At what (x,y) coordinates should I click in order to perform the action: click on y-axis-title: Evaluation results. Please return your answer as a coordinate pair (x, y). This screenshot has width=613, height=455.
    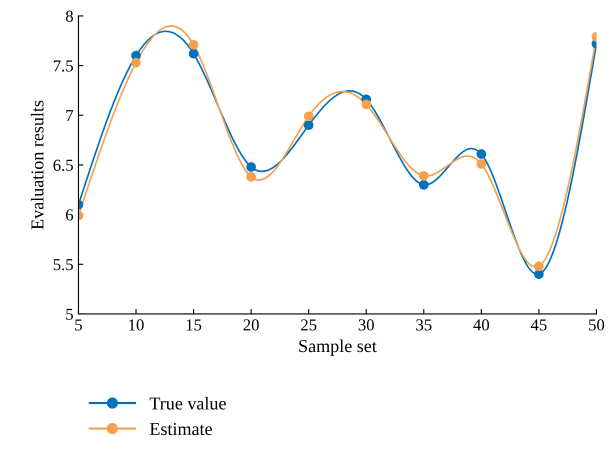
    Looking at the image, I should click on (37, 165).